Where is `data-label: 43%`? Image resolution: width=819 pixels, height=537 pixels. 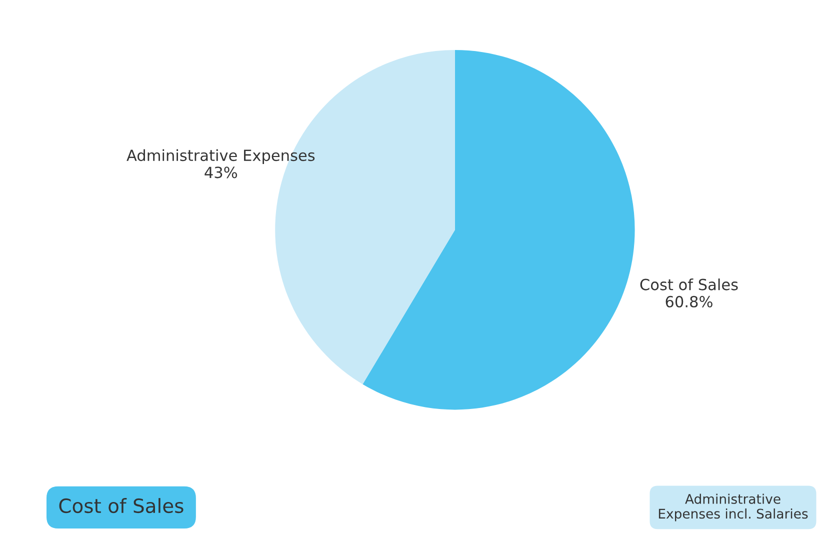
data-label: 43% is located at coordinates (221, 172).